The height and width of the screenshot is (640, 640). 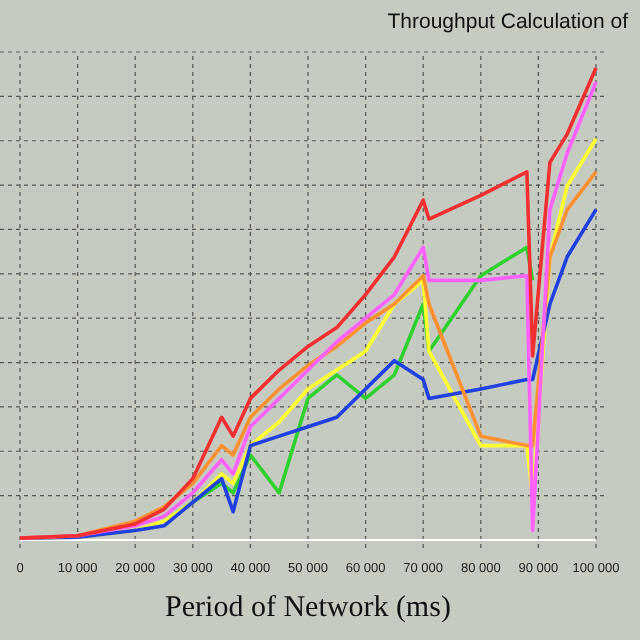 I want to click on chart-title: Throughput Calculation of, so click(x=508, y=22).